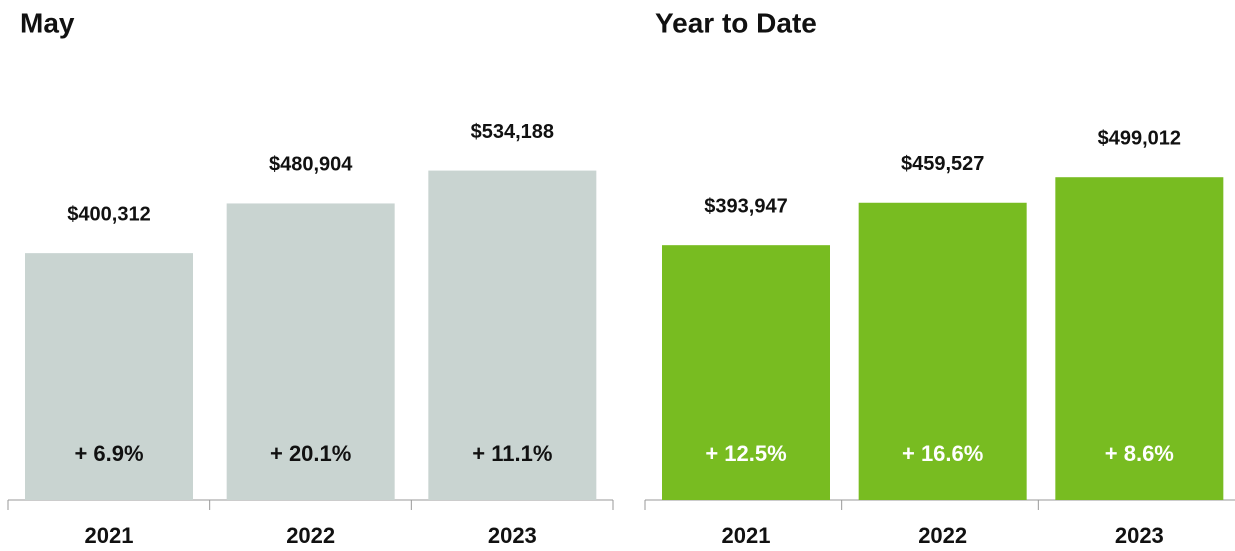 This screenshot has width=1235, height=551. I want to click on chart-title: May, so click(47, 22).